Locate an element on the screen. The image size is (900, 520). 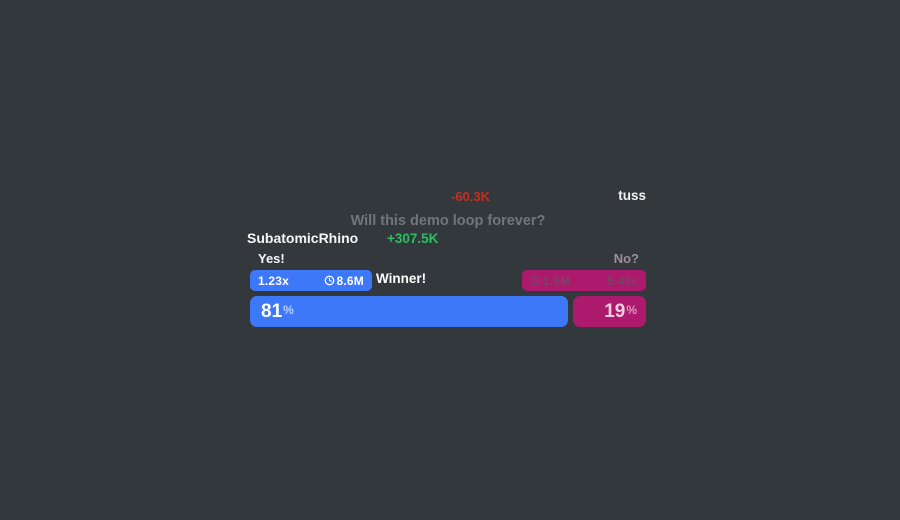
no-pool: 1.9M is located at coordinates (550, 281).